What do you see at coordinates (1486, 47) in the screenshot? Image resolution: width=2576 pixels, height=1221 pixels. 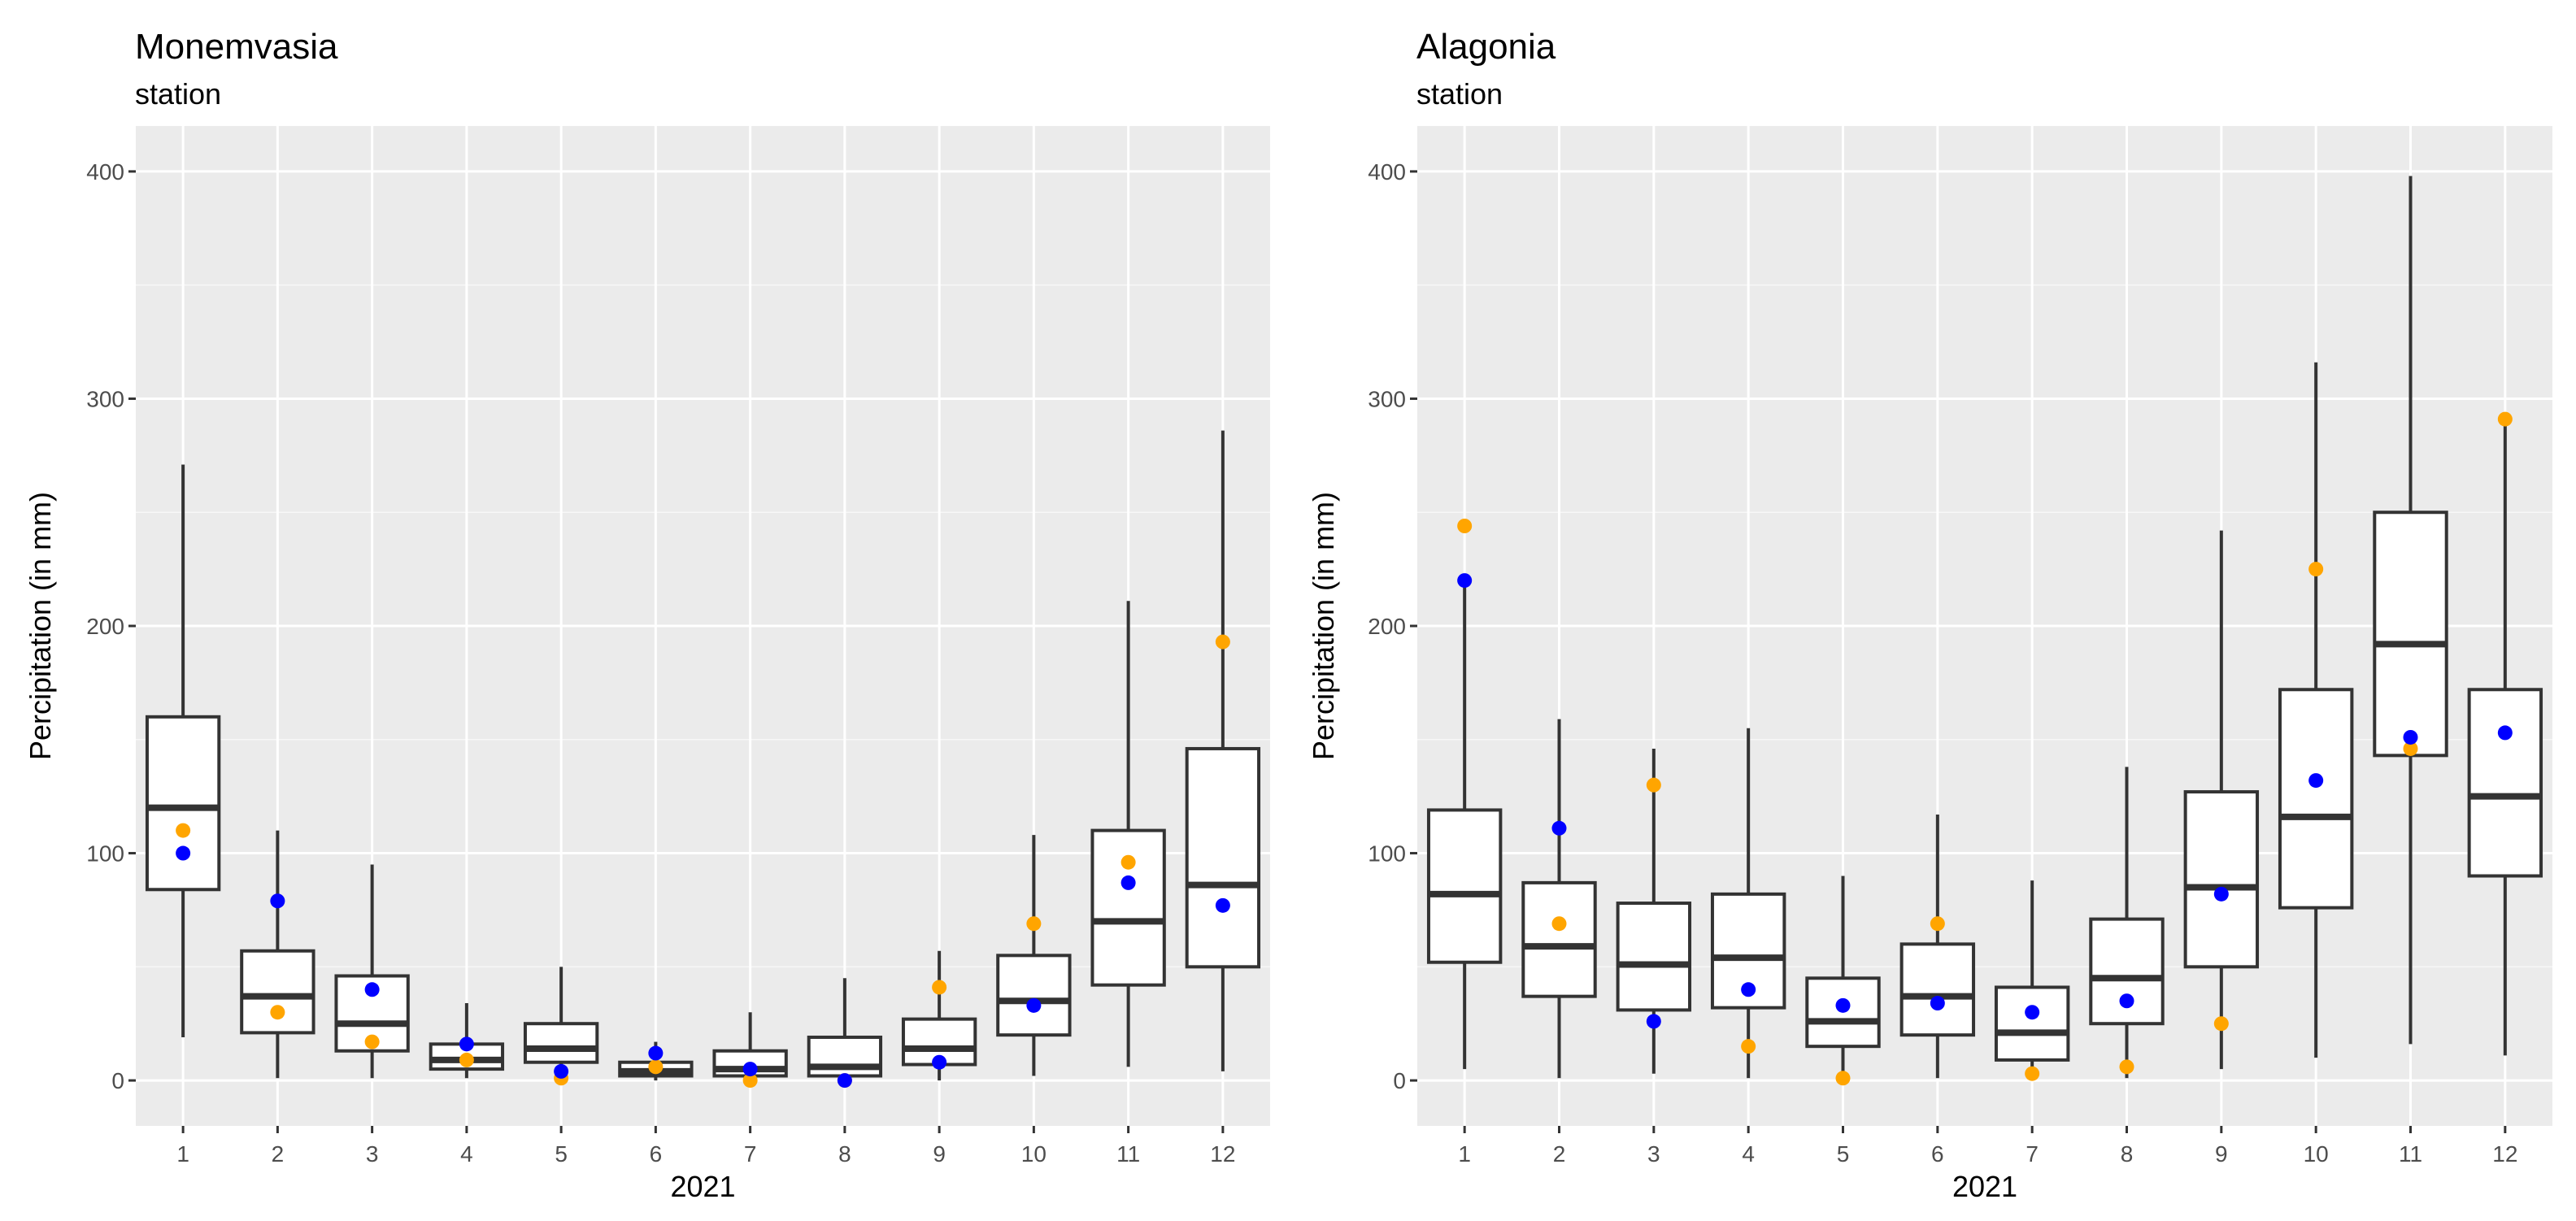 I see `chart-title: Alagonia` at bounding box center [1486, 47].